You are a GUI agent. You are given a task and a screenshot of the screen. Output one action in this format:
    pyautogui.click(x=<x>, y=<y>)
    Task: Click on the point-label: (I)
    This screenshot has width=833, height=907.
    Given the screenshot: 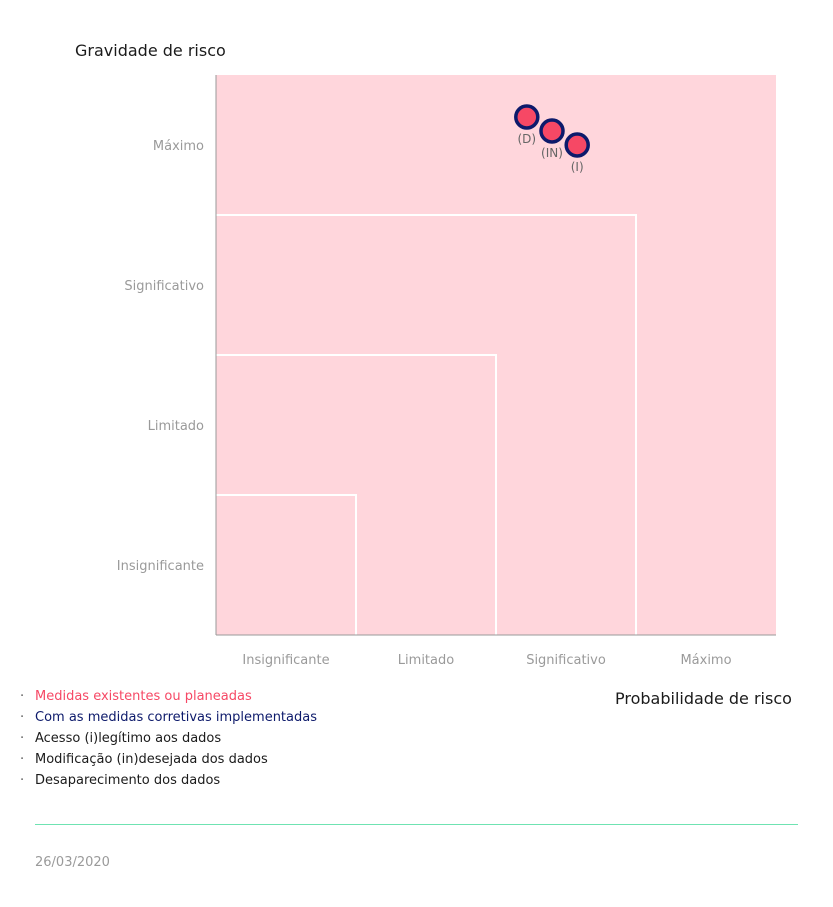 What is the action you would take?
    pyautogui.click(x=577, y=167)
    